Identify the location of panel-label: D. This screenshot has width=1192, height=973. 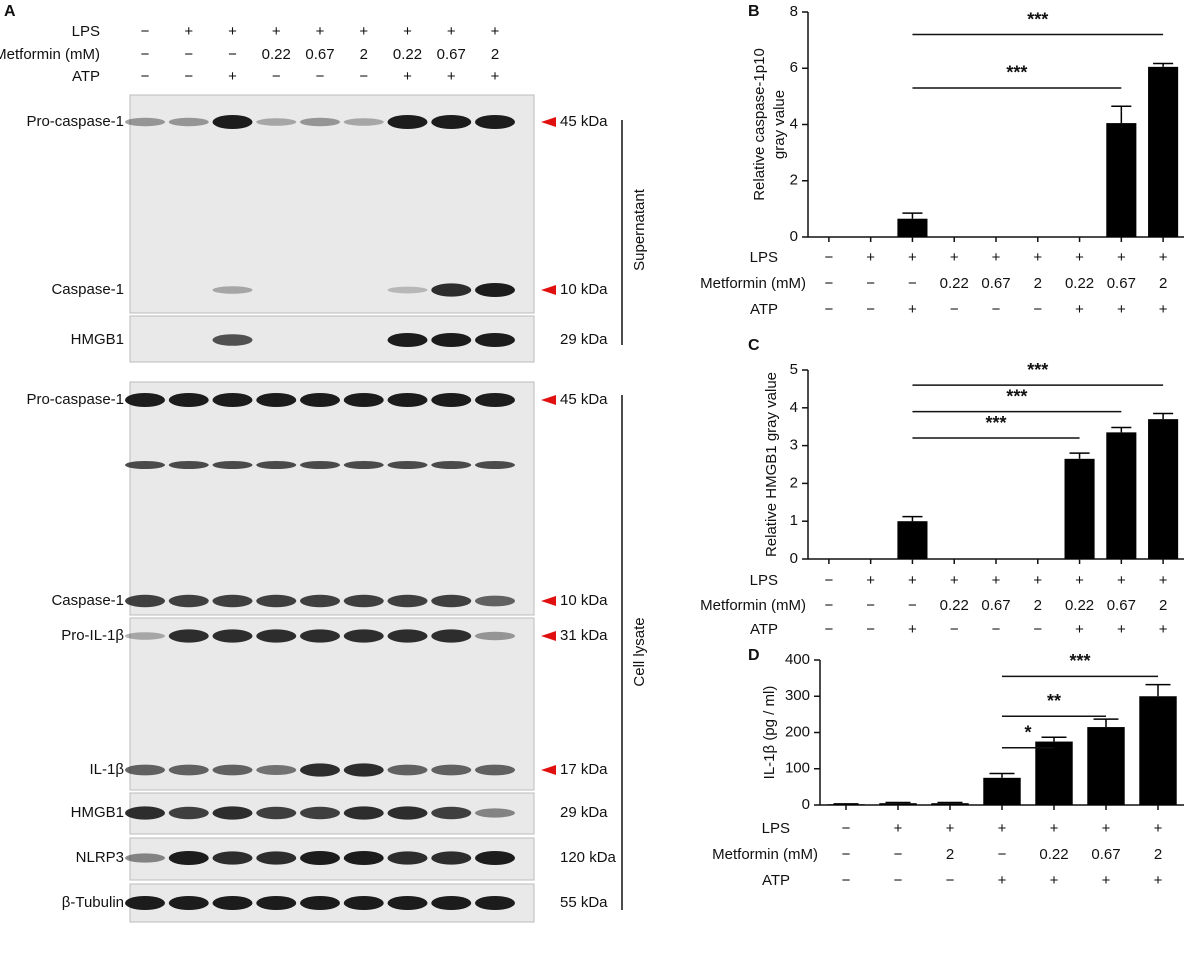
(754, 655).